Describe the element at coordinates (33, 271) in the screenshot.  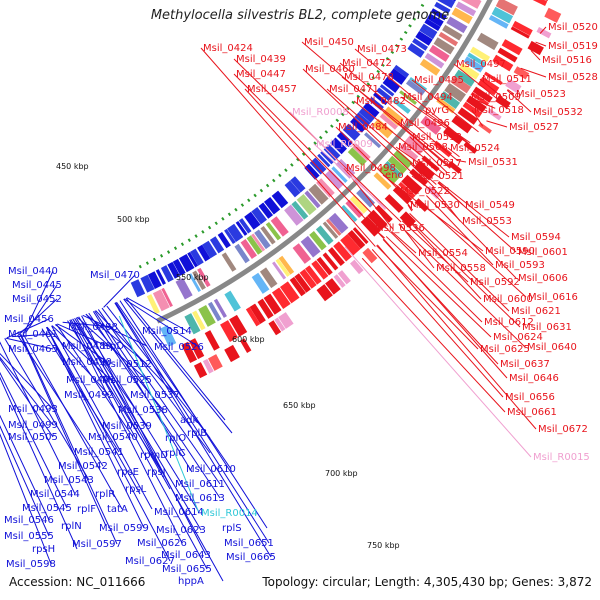
I see `reverse-gene-label: Msil_0440` at that location.